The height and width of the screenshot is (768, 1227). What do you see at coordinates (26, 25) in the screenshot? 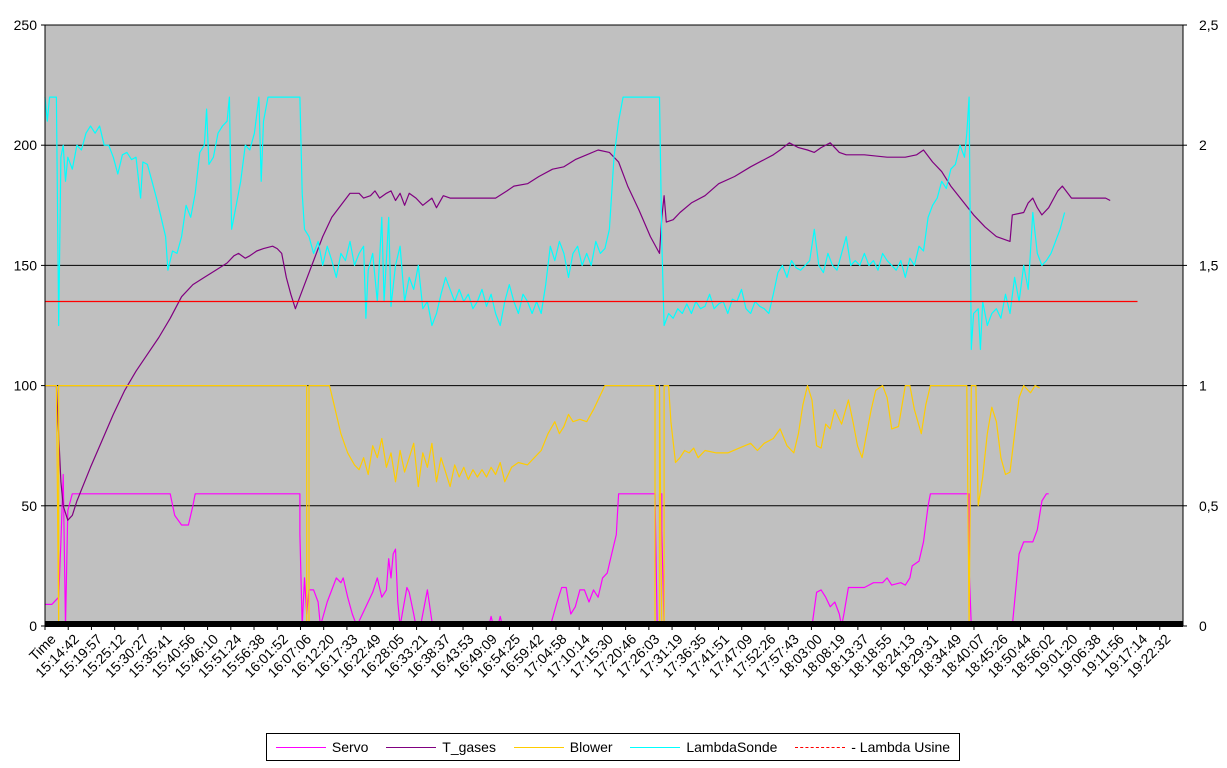
I see `y-left-tick-label: 250` at bounding box center [26, 25].